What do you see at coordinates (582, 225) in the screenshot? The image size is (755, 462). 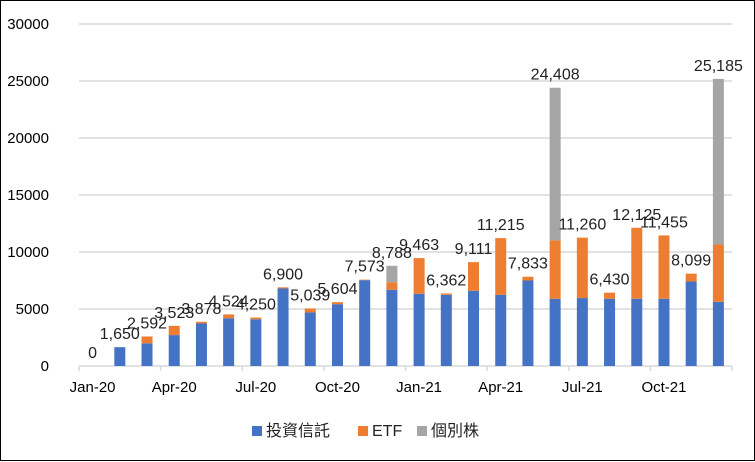 I see `data-label-total: 11,260` at bounding box center [582, 225].